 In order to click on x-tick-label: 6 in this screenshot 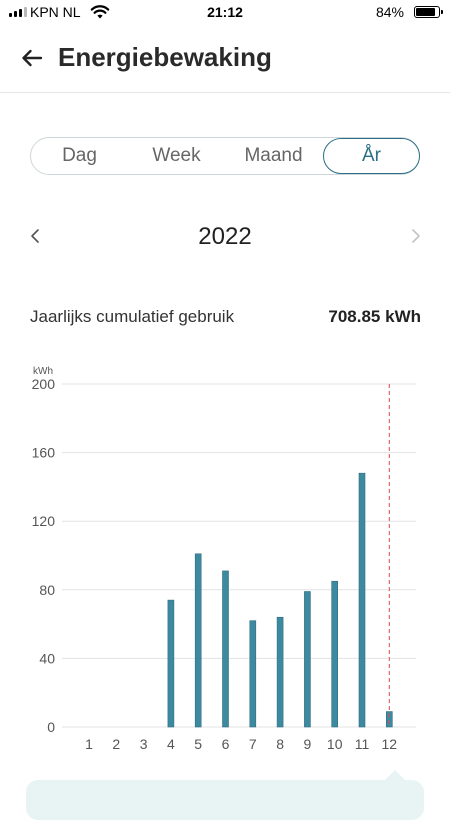, I will do `click(226, 744)`.